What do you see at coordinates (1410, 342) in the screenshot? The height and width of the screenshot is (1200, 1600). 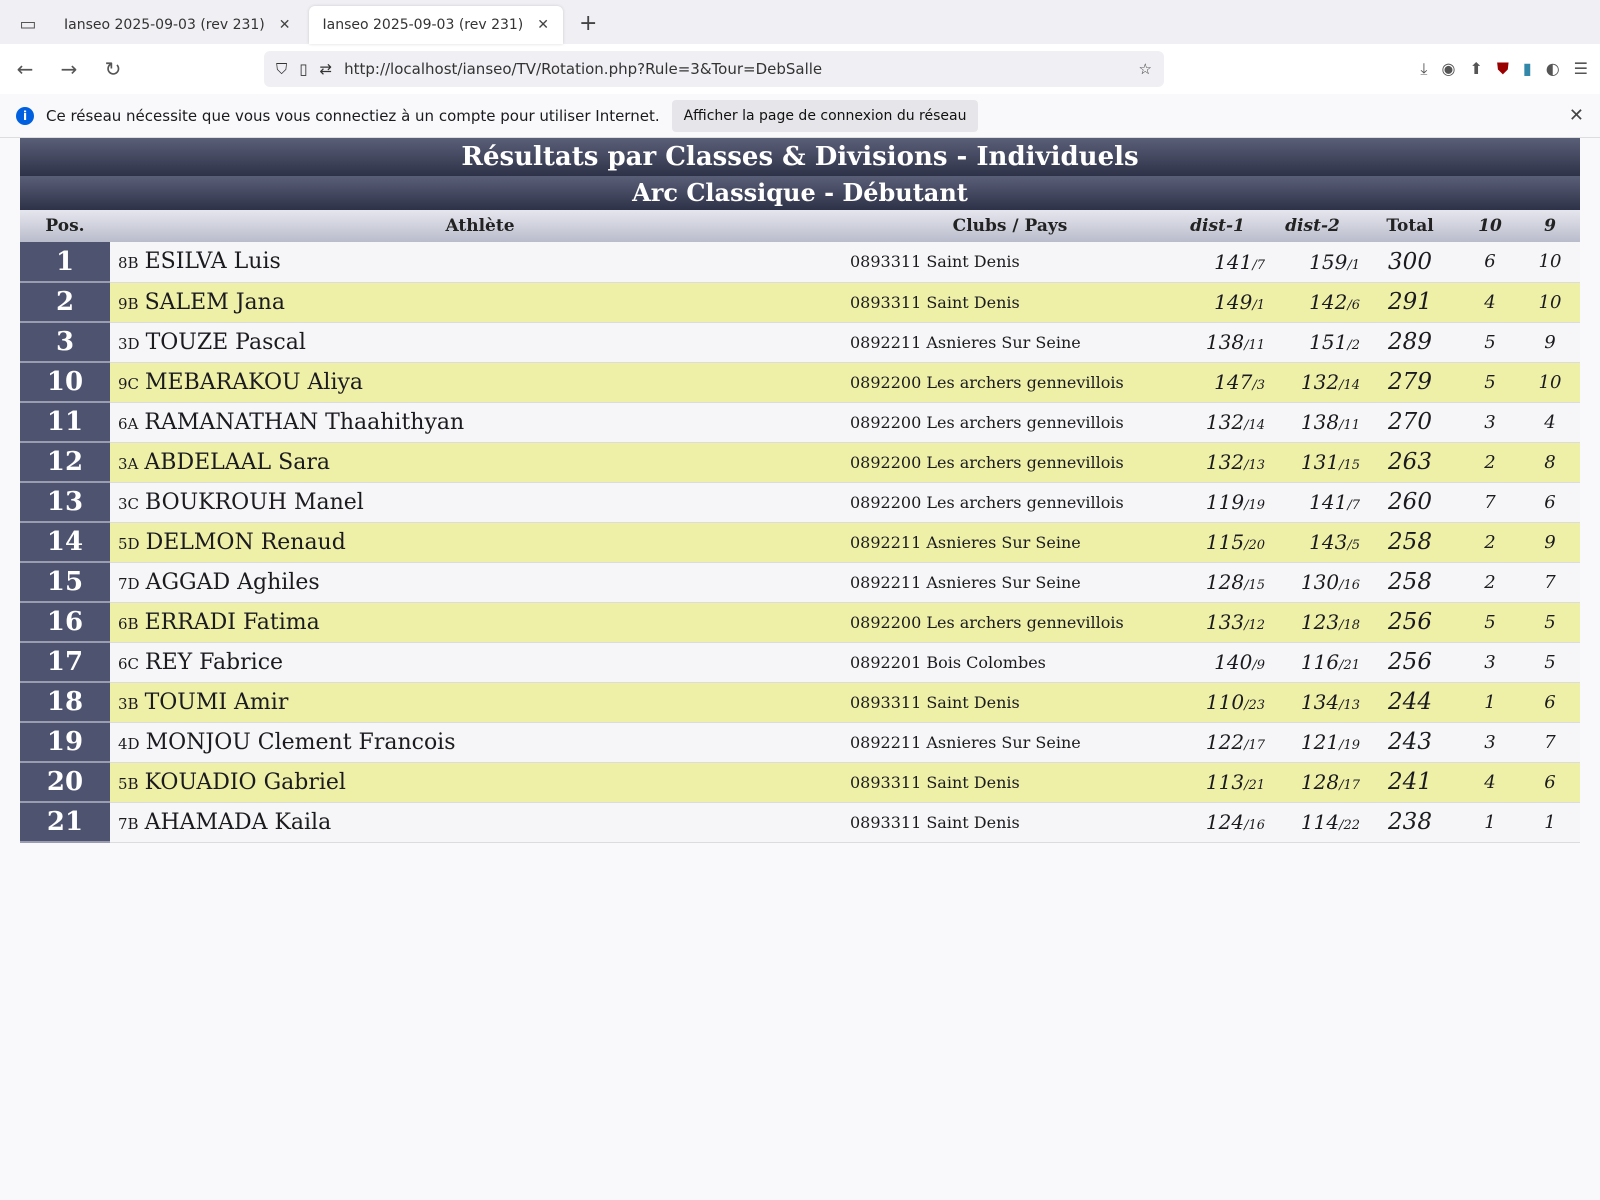 I see `total-score: 289` at bounding box center [1410, 342].